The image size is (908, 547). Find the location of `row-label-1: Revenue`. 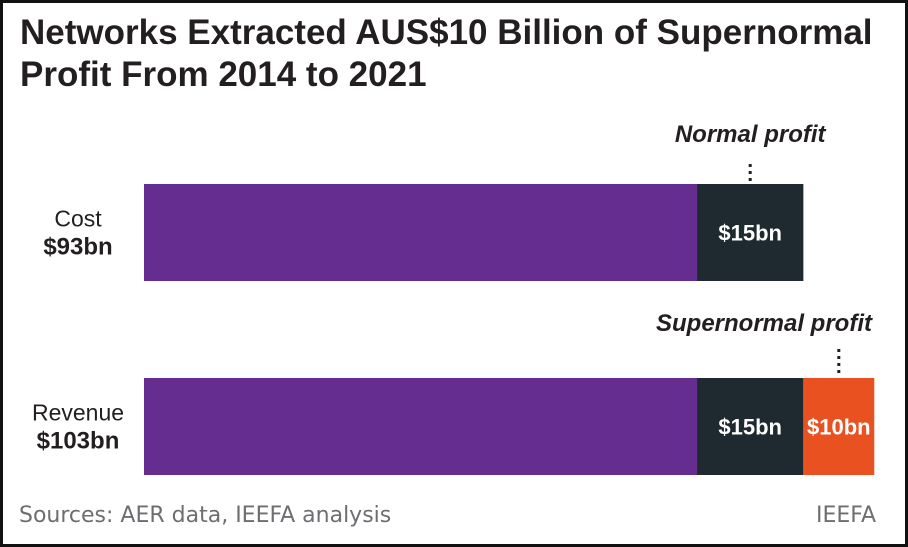

row-label-1: Revenue is located at coordinates (78, 413).